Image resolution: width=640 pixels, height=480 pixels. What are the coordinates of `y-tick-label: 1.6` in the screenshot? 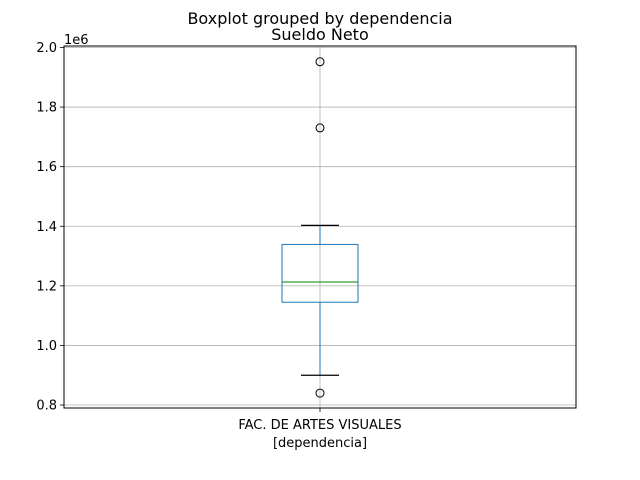 It's located at (46, 167).